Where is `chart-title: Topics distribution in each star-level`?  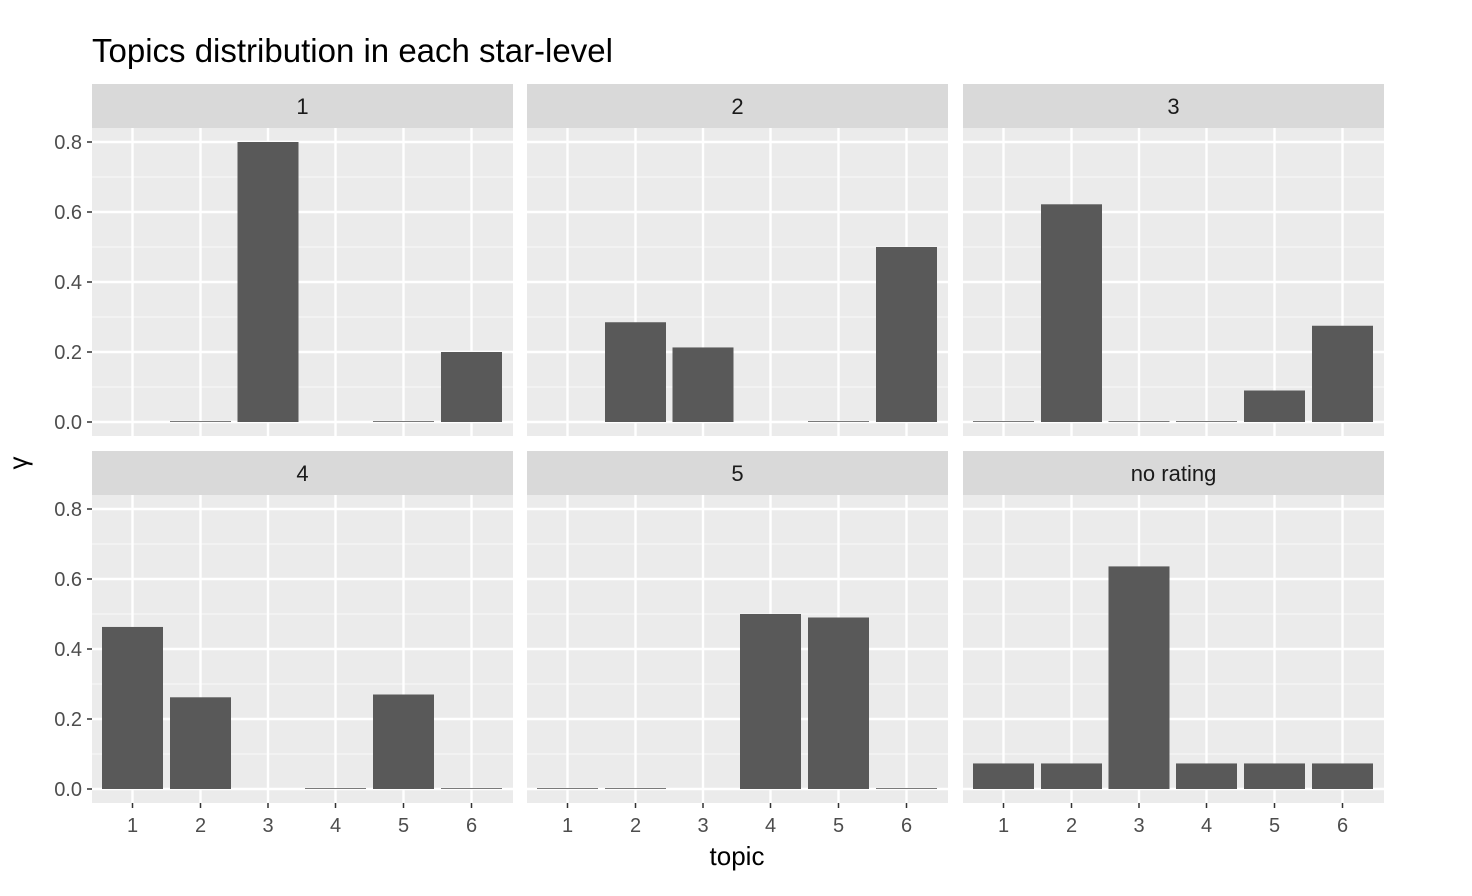
chart-title: Topics distribution in each star-level is located at coordinates (352, 50).